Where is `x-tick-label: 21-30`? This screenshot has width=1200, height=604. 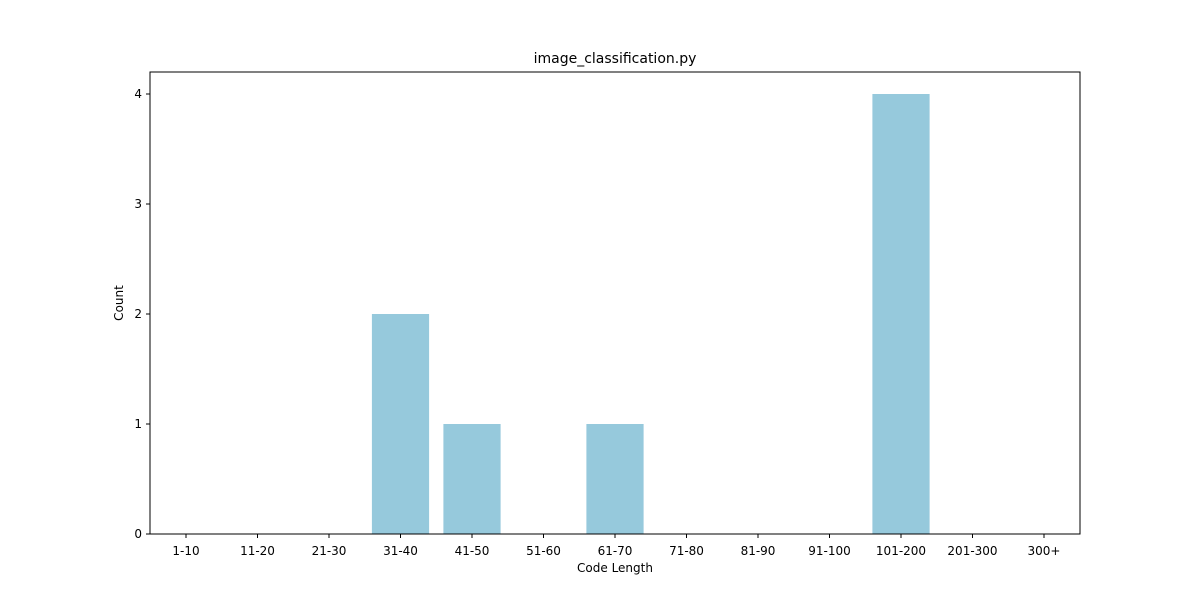 x-tick-label: 21-30 is located at coordinates (329, 551).